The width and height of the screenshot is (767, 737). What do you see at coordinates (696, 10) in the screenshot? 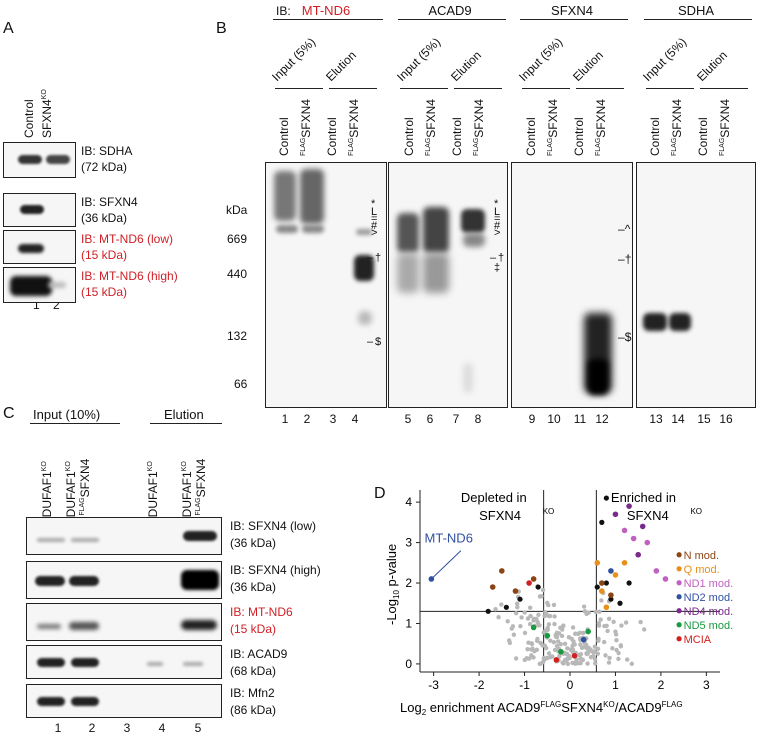
I see `antibody-3: SDHA` at bounding box center [696, 10].